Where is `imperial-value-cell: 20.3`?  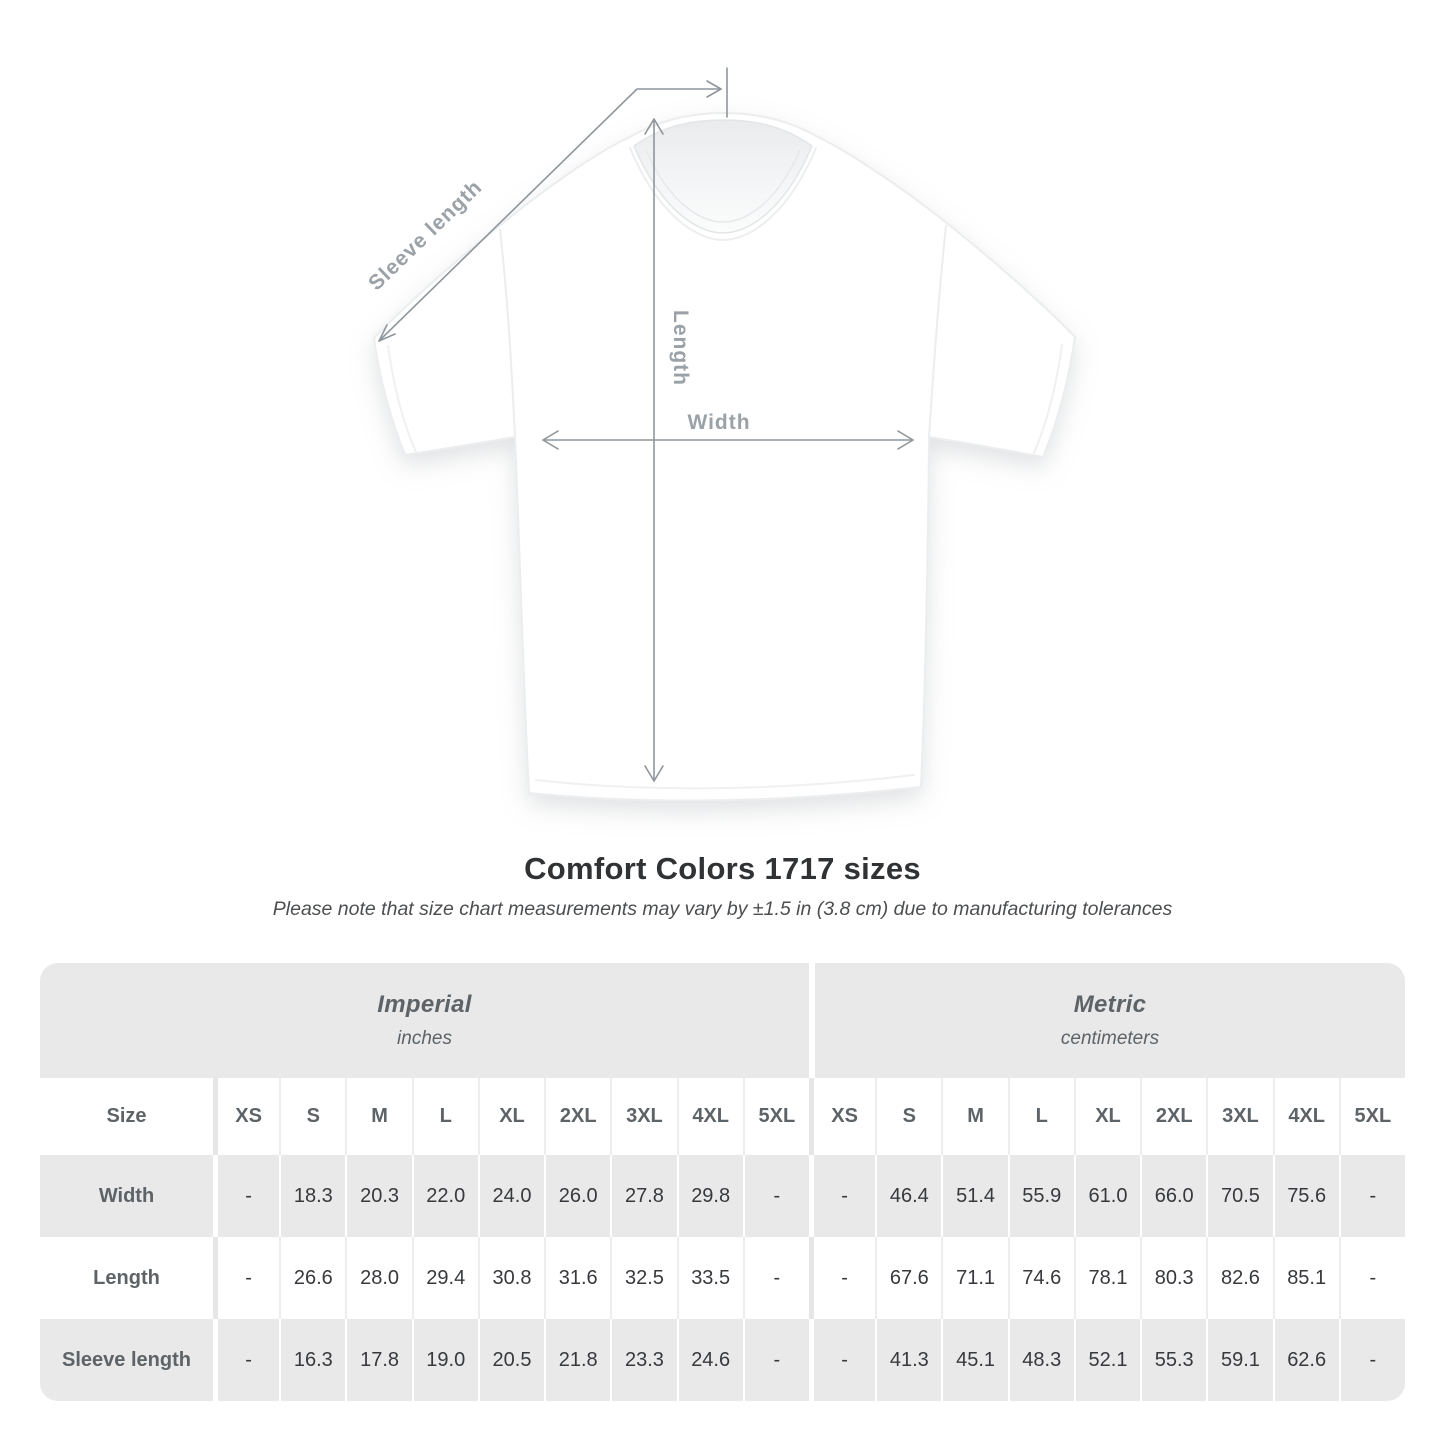 imperial-value-cell: 20.3 is located at coordinates (378, 1196).